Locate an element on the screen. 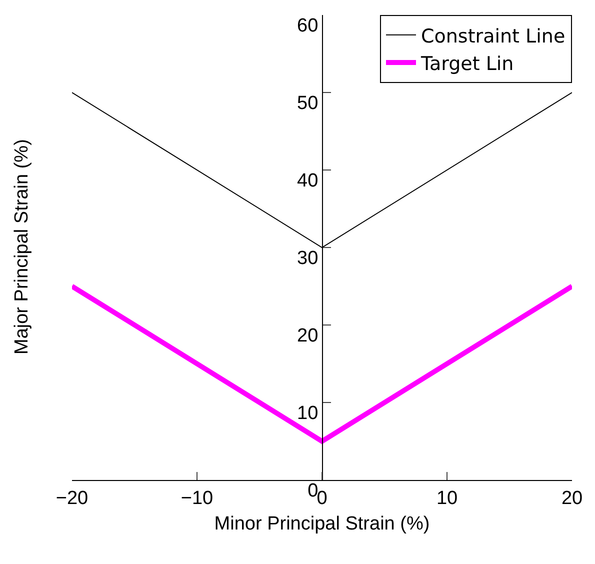  x-axis-title: Minor Principal Strain (%) is located at coordinates (322, 524).